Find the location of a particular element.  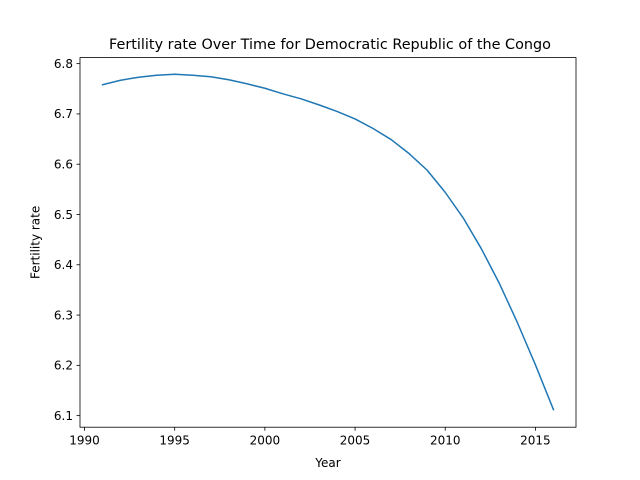

x-tick-label: 1990 is located at coordinates (84, 441).